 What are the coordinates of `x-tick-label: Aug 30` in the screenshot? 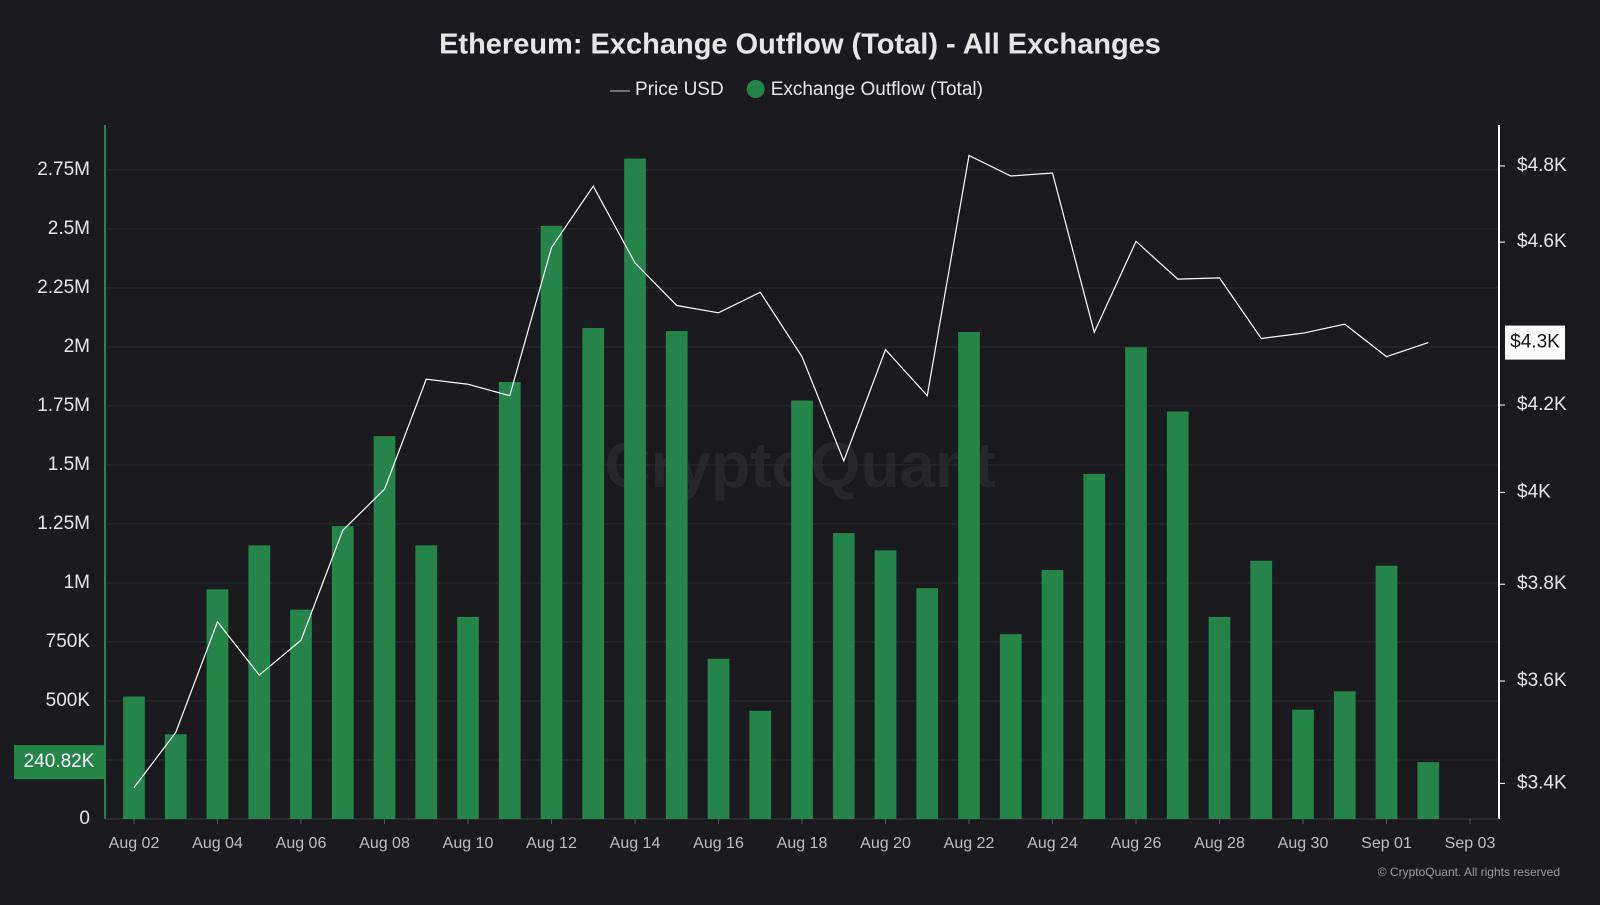 It's located at (1303, 843).